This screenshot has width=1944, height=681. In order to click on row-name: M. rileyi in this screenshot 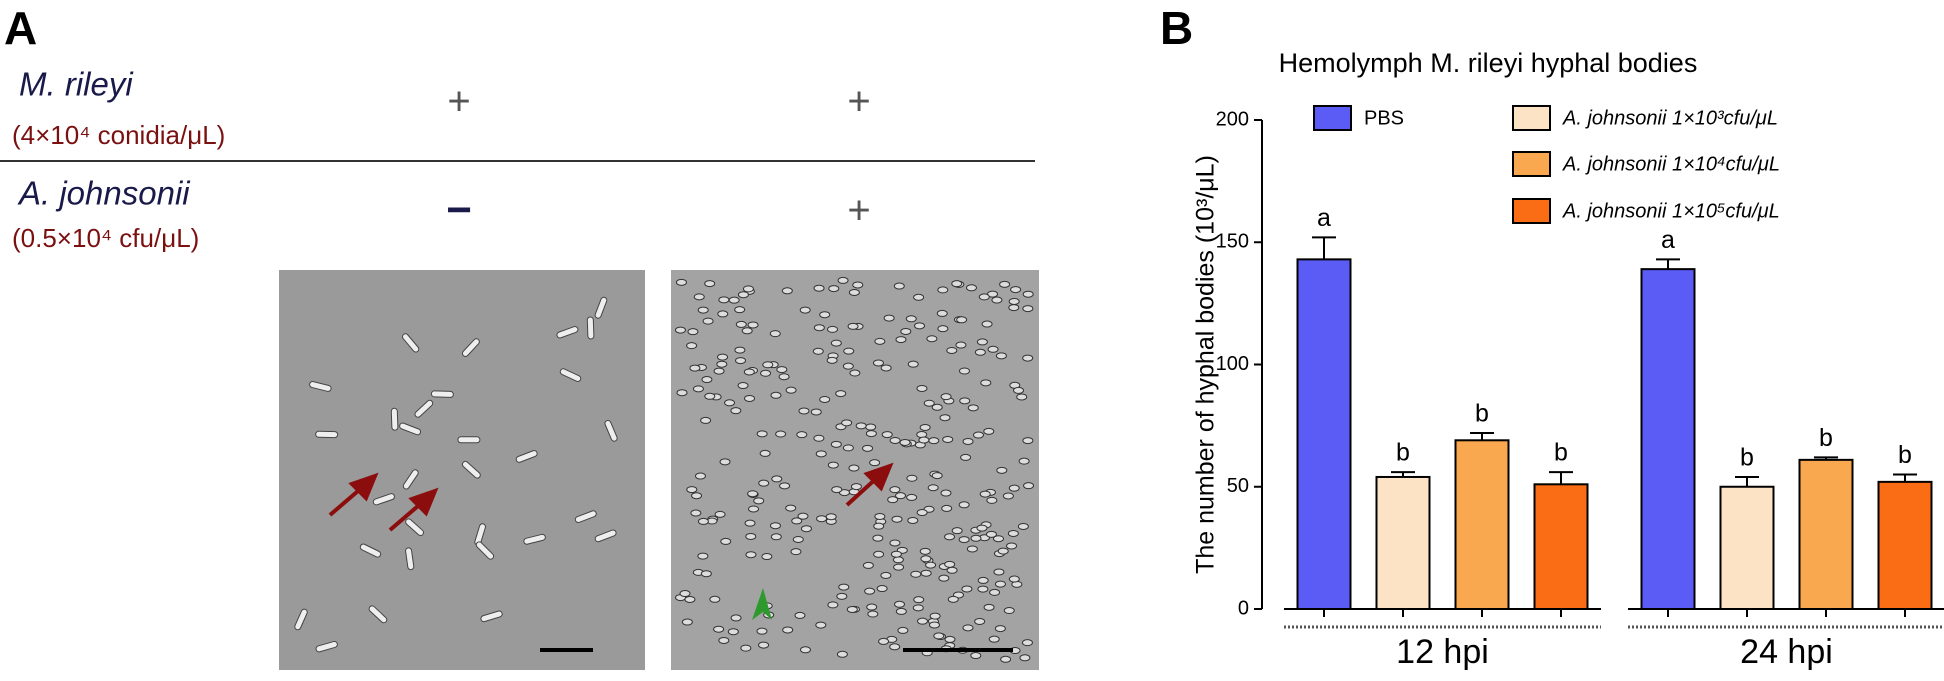, I will do `click(76, 84)`.